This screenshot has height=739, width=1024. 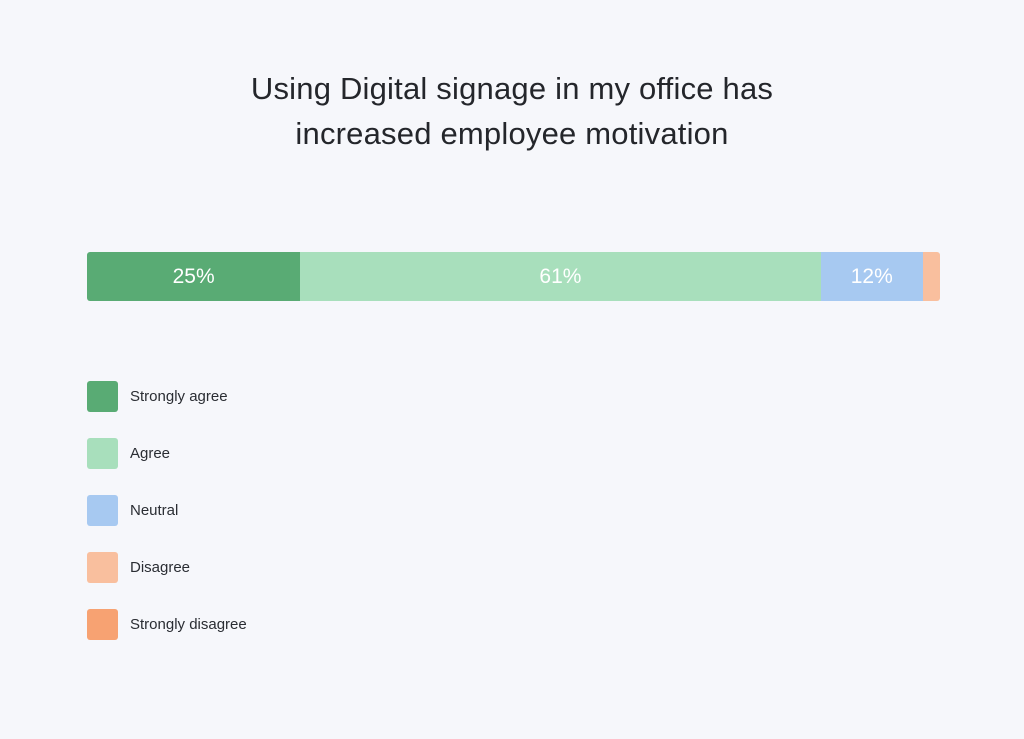 I want to click on stacked-bar: 25% 61% 12%, so click(x=513, y=276).